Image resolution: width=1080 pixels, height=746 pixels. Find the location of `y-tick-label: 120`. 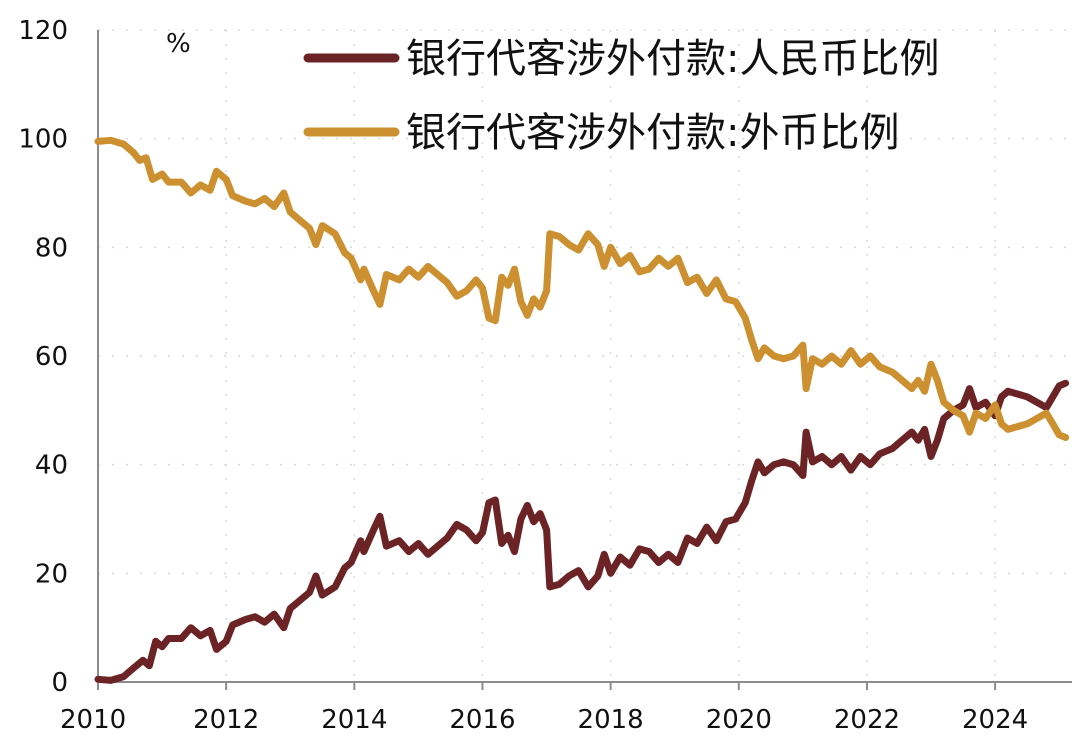

y-tick-label: 120 is located at coordinates (43, 31).